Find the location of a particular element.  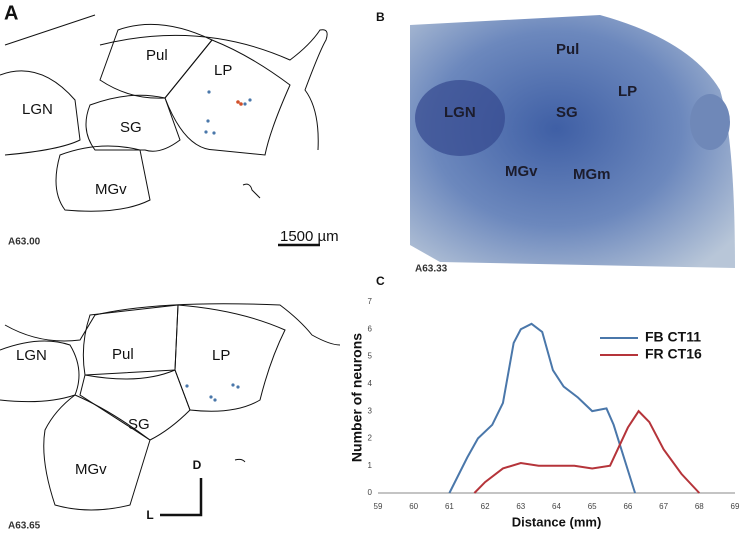

section-label: A63.00 is located at coordinates (24, 242).